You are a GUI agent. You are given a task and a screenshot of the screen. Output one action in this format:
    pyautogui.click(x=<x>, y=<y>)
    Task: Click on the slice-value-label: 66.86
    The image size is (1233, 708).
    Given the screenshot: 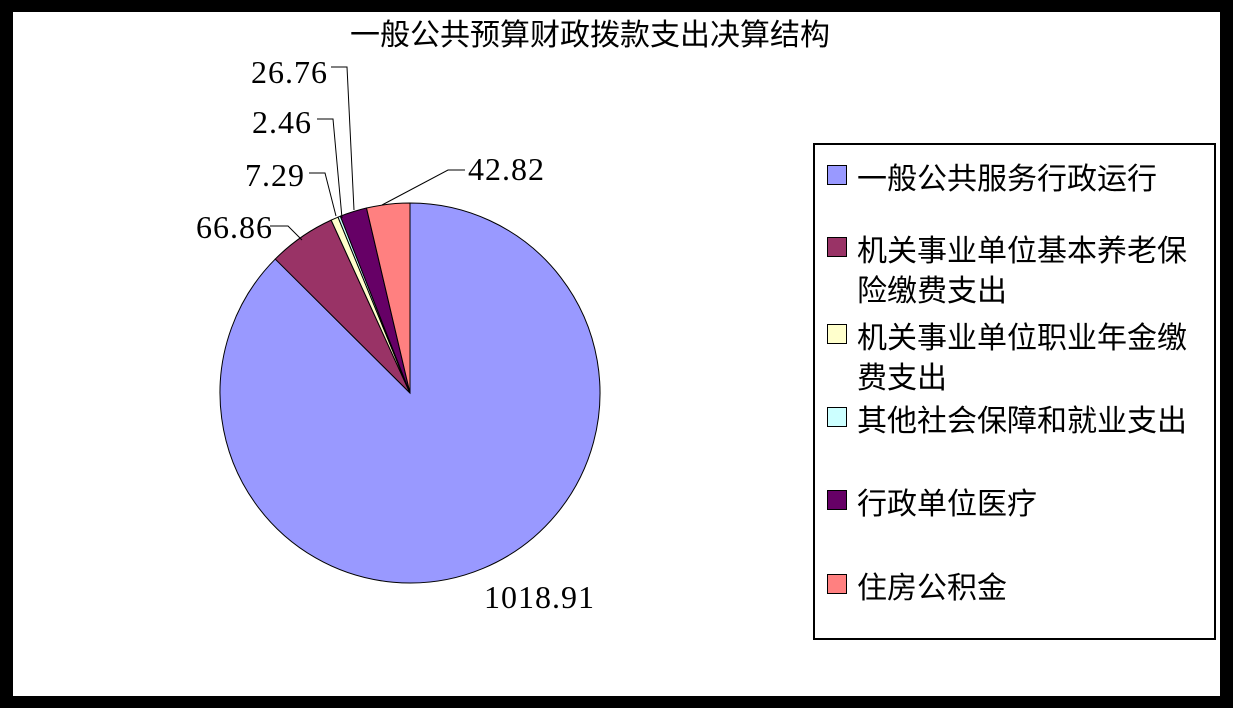 What is the action you would take?
    pyautogui.click(x=234, y=227)
    